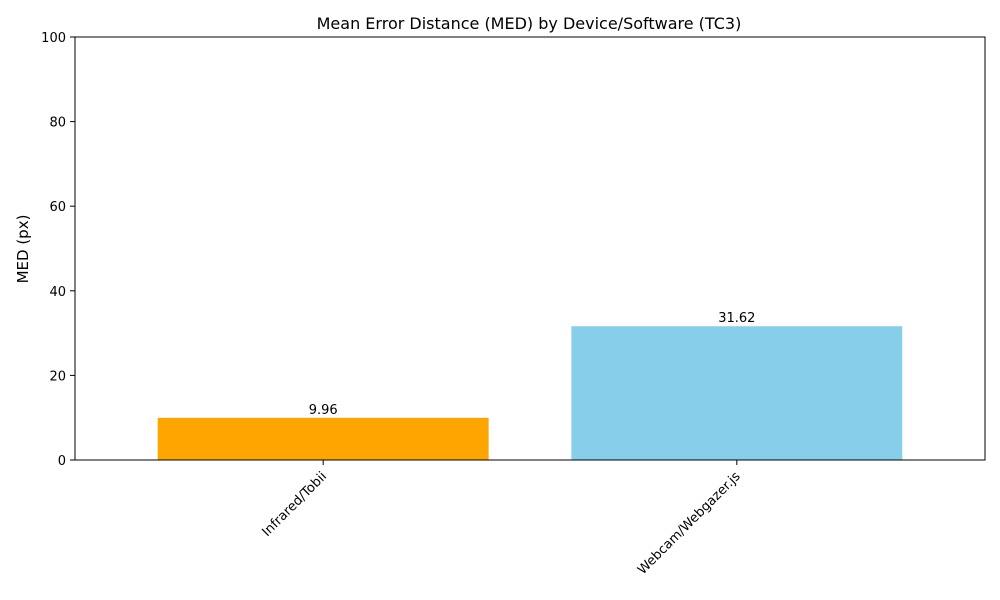 The image size is (1000, 600). Describe the element at coordinates (62, 461) in the screenshot. I see `y-tick-label: 0` at that location.